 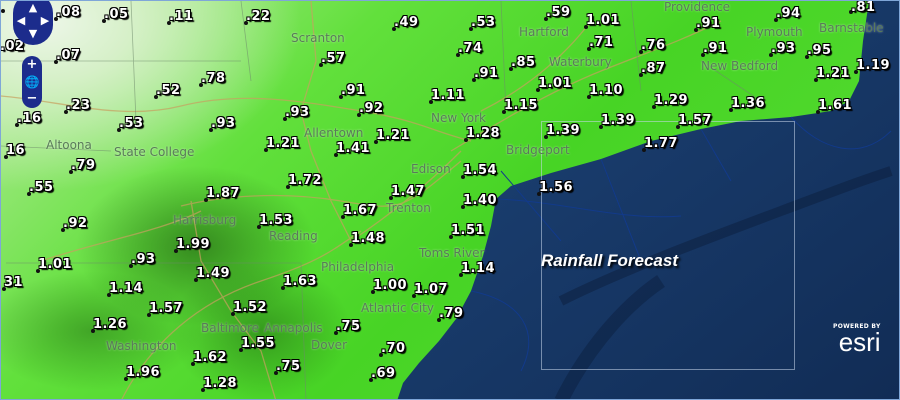 I want to click on arrow-left-icon: ◀, so click(x=21, y=20).